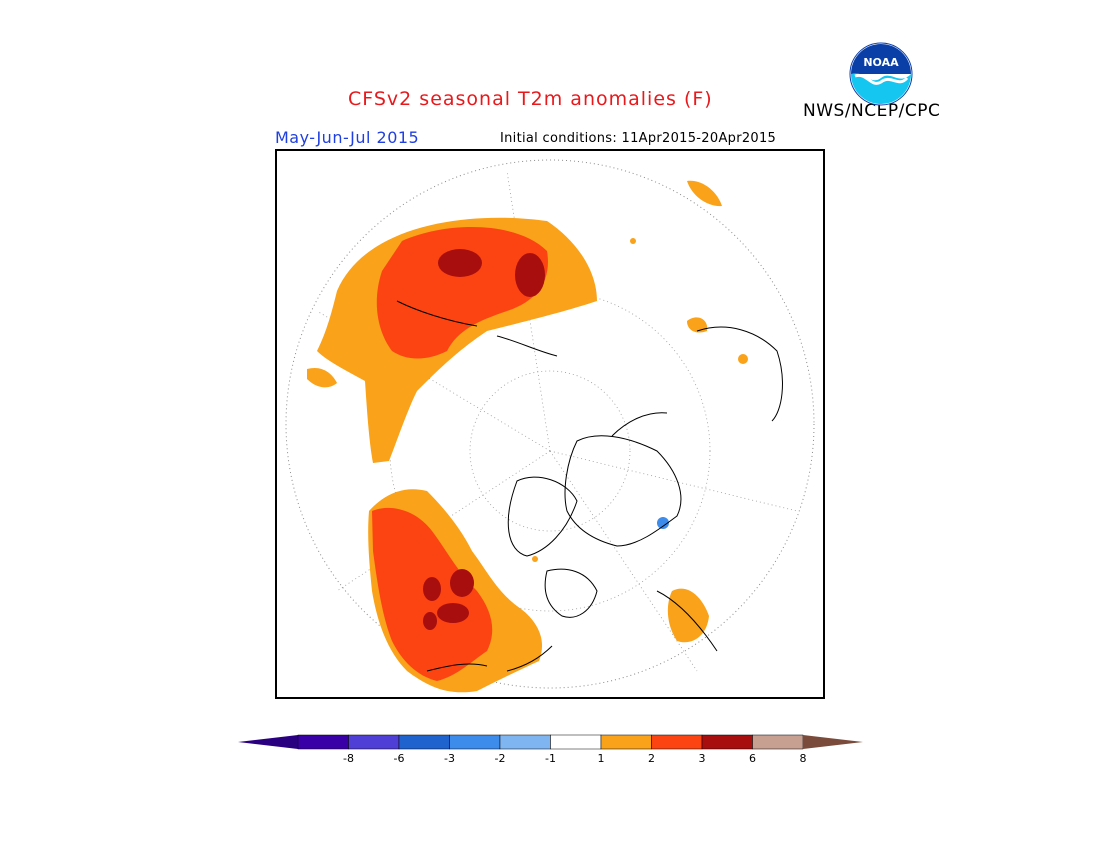  I want to click on anomaly-eurasia, so click(527, 321).